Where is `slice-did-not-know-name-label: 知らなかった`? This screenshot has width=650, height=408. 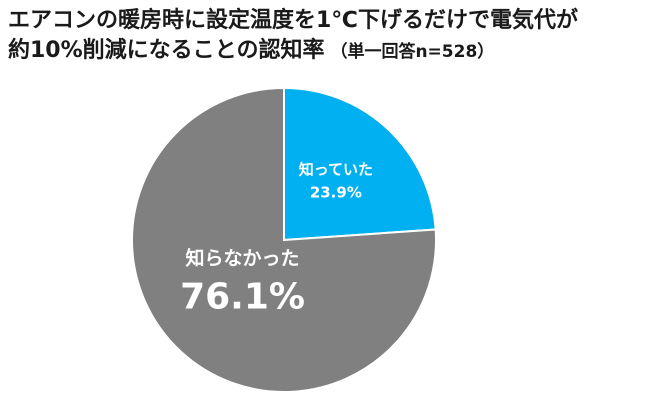 slice-did-not-know-name-label: 知らなかった is located at coordinates (243, 257).